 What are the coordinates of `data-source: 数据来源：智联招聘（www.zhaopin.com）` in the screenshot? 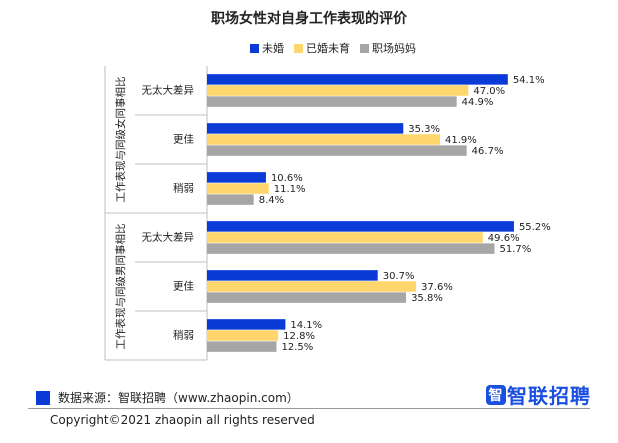 It's located at (167, 397).